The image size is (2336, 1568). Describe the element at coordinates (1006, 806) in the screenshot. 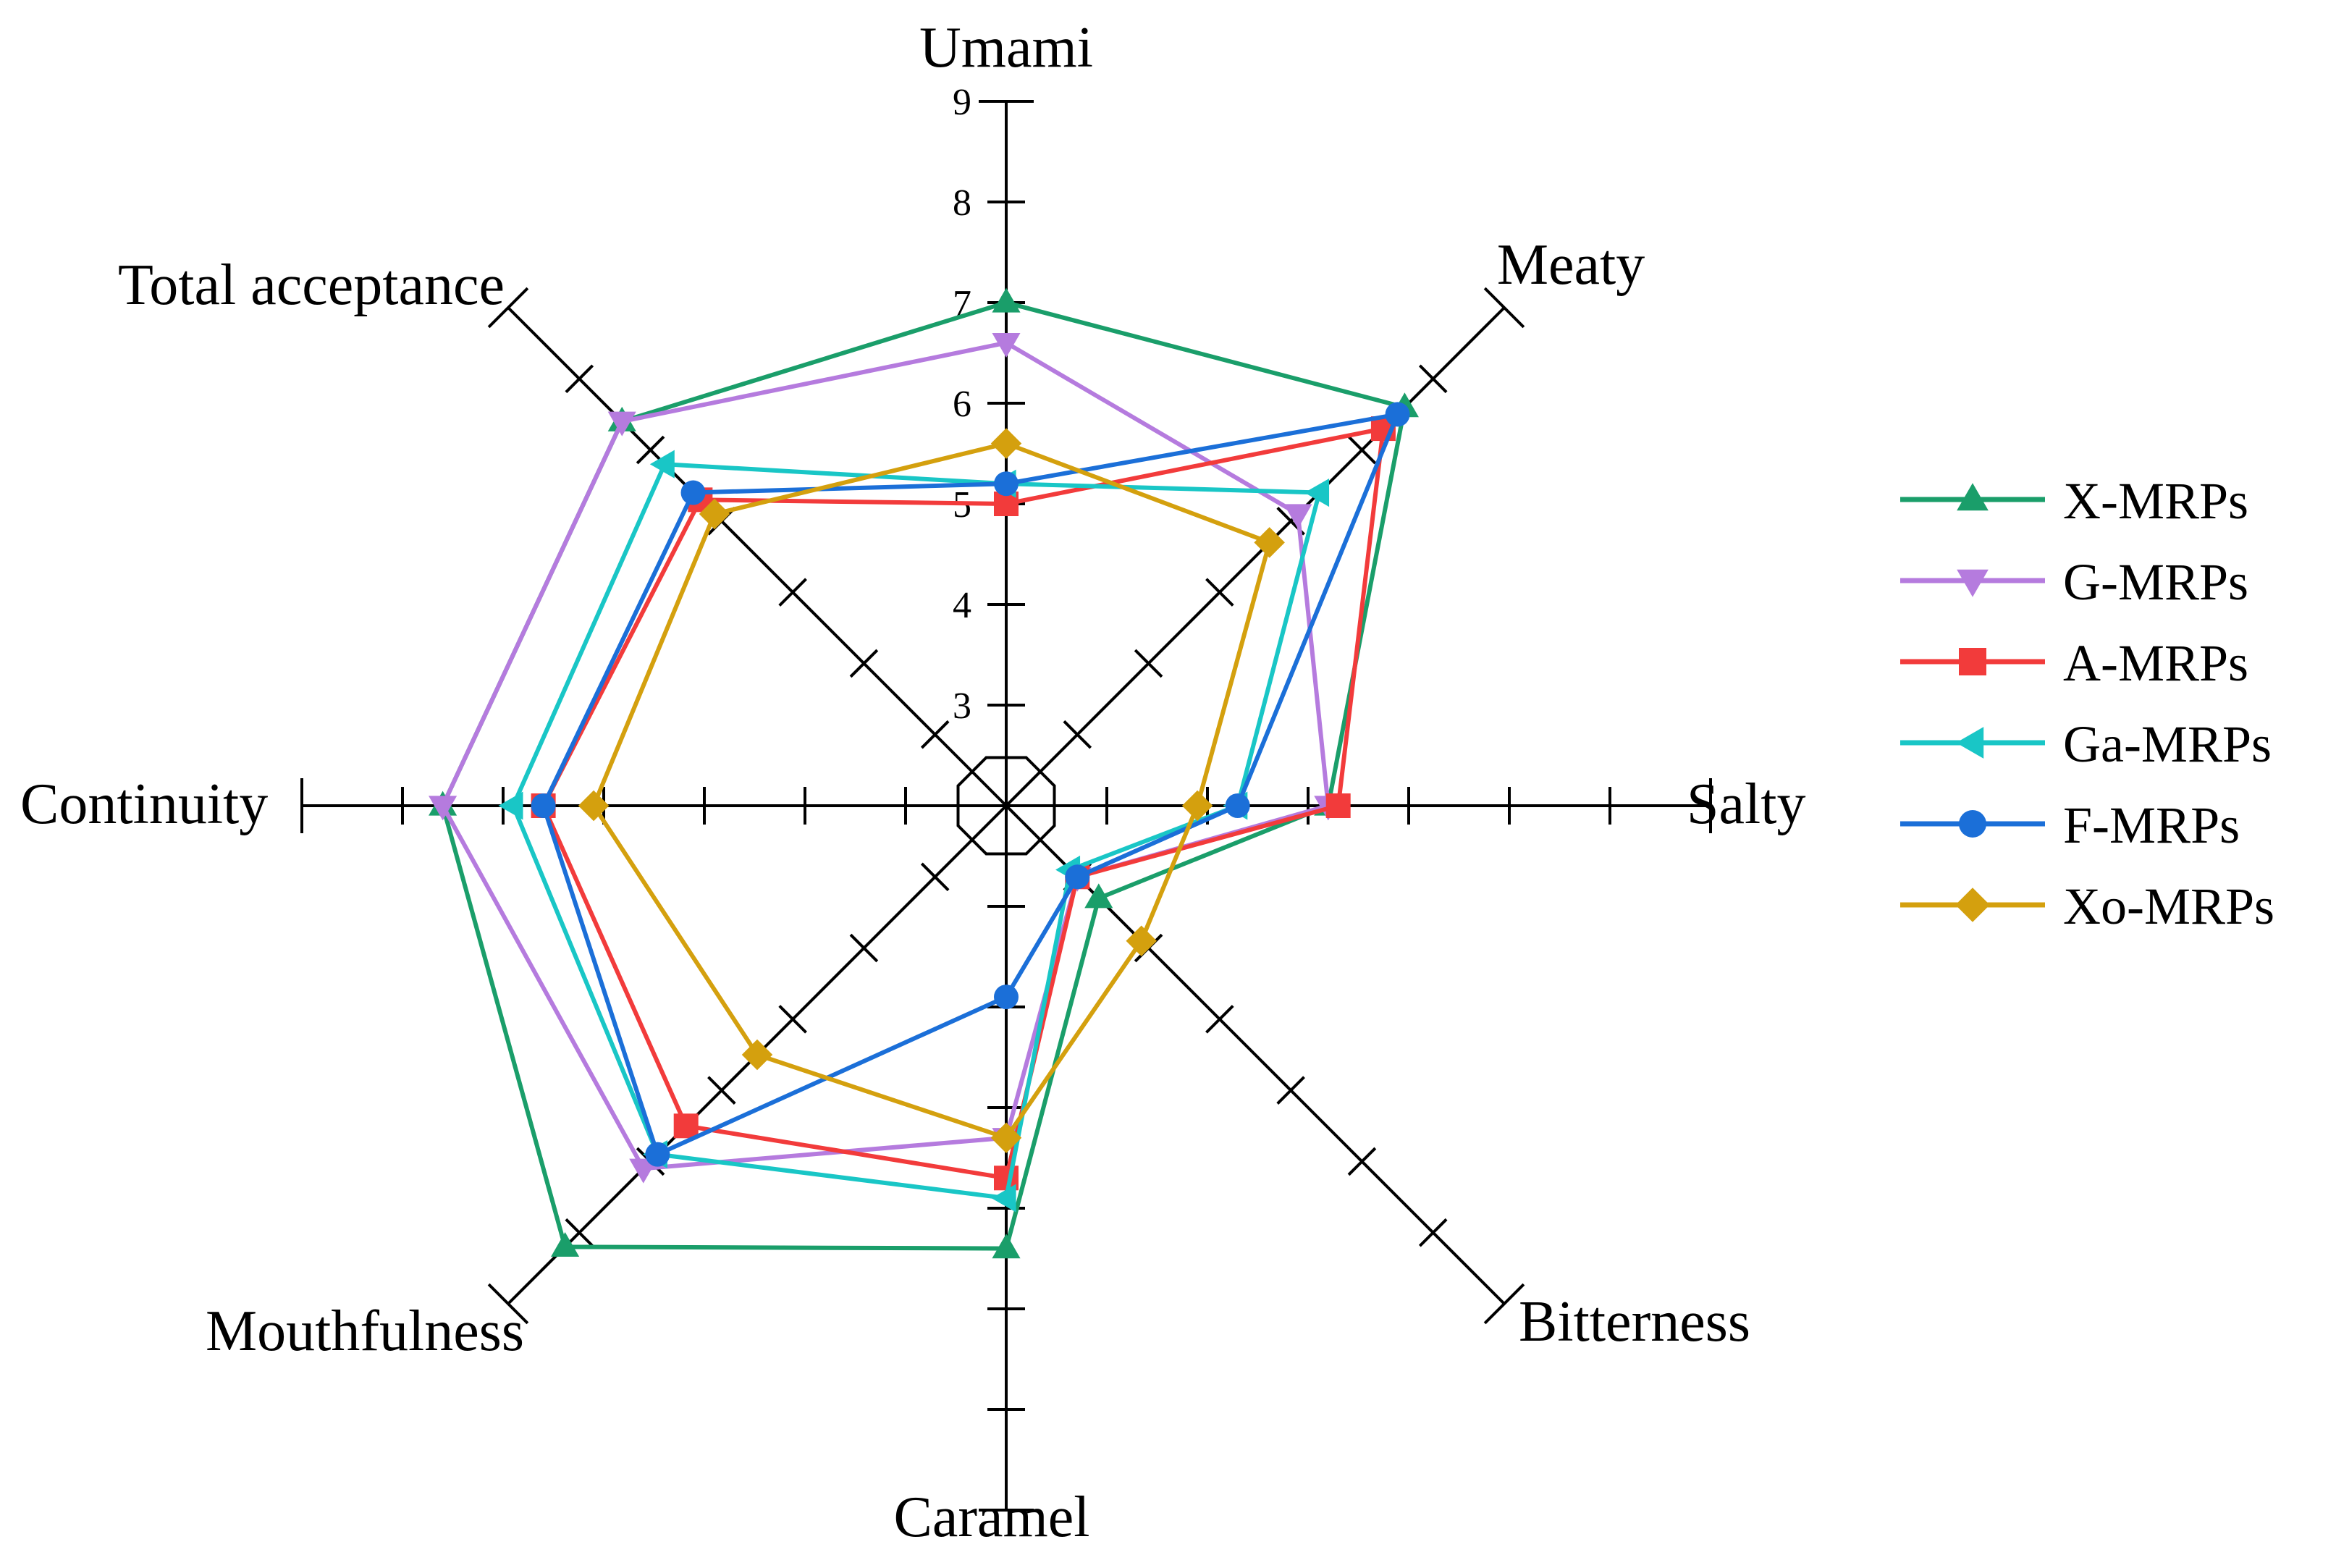

I see `center-octagon` at that location.